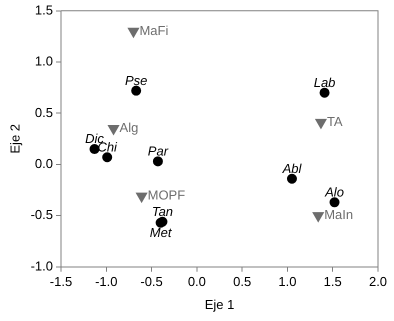 This screenshot has height=321, width=394. Describe the element at coordinates (163, 211) in the screenshot. I see `data-label: Tan` at that location.